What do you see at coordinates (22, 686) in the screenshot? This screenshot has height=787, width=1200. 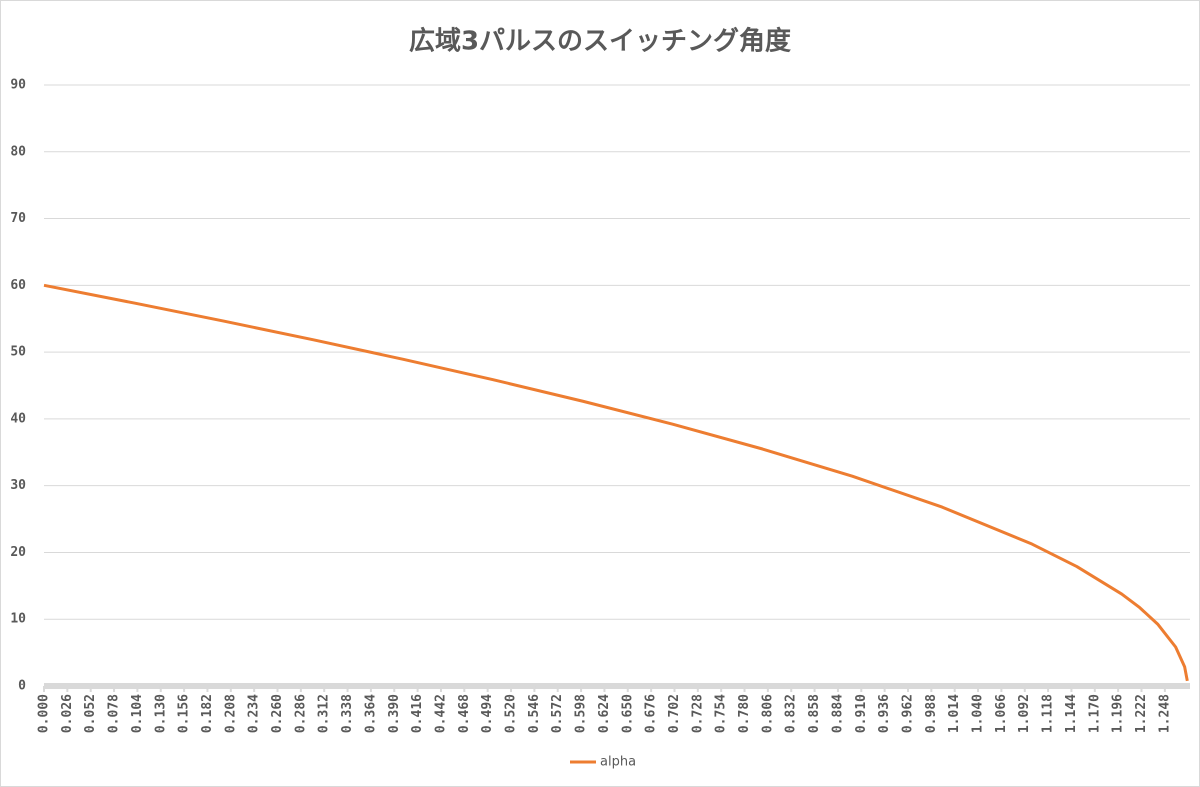 I see `y-tick-label: 0` at bounding box center [22, 686].